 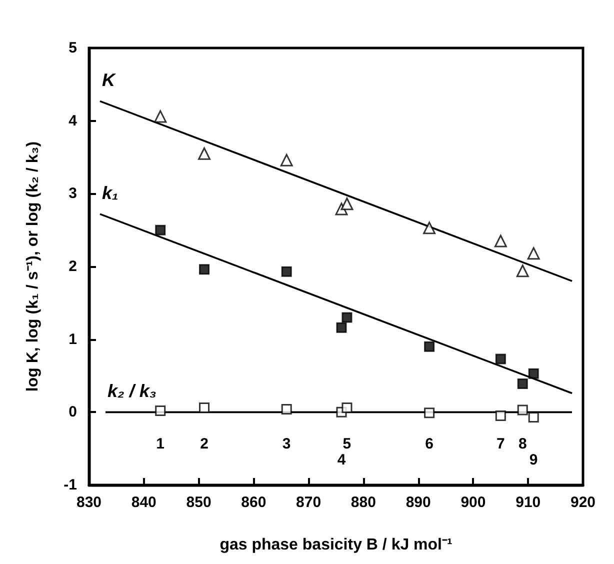 What do you see at coordinates (522, 444) in the screenshot?
I see `annotation: 8` at bounding box center [522, 444].